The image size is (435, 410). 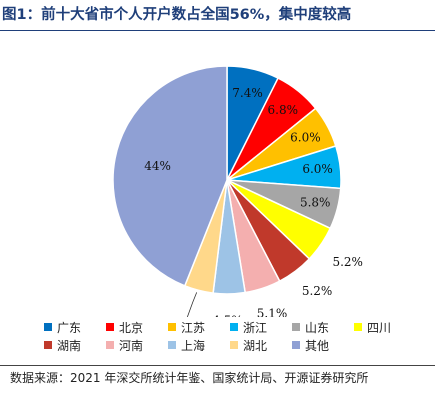 I want to click on legend-label-10: 湖北, so click(x=255, y=345).